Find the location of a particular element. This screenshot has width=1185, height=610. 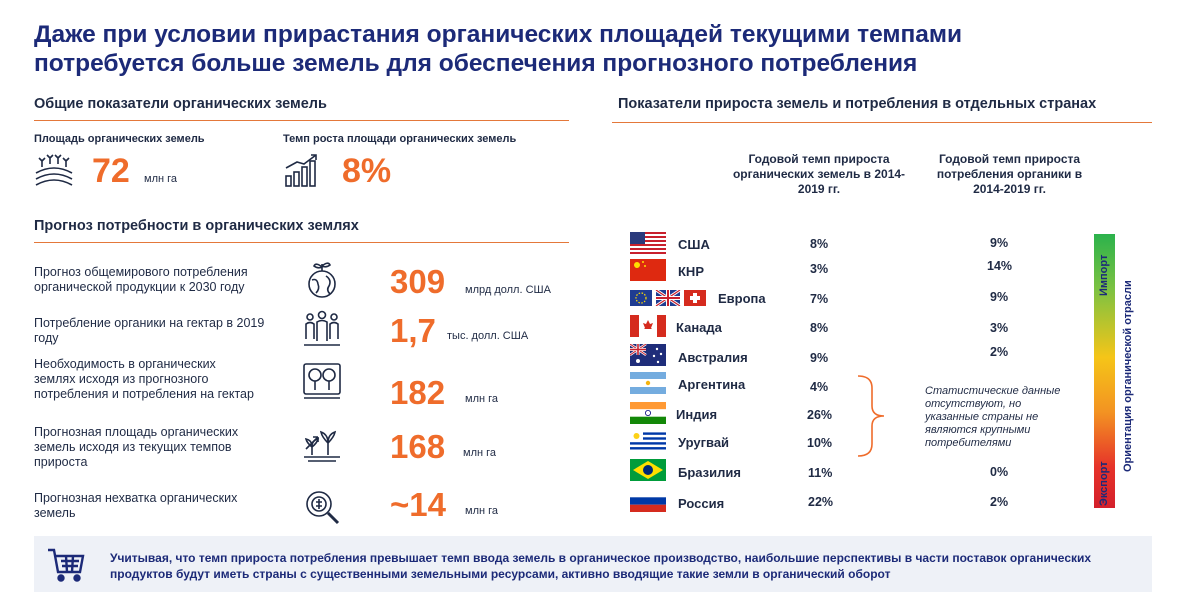

forecast-row-unit: млрд долл. США is located at coordinates (508, 290).